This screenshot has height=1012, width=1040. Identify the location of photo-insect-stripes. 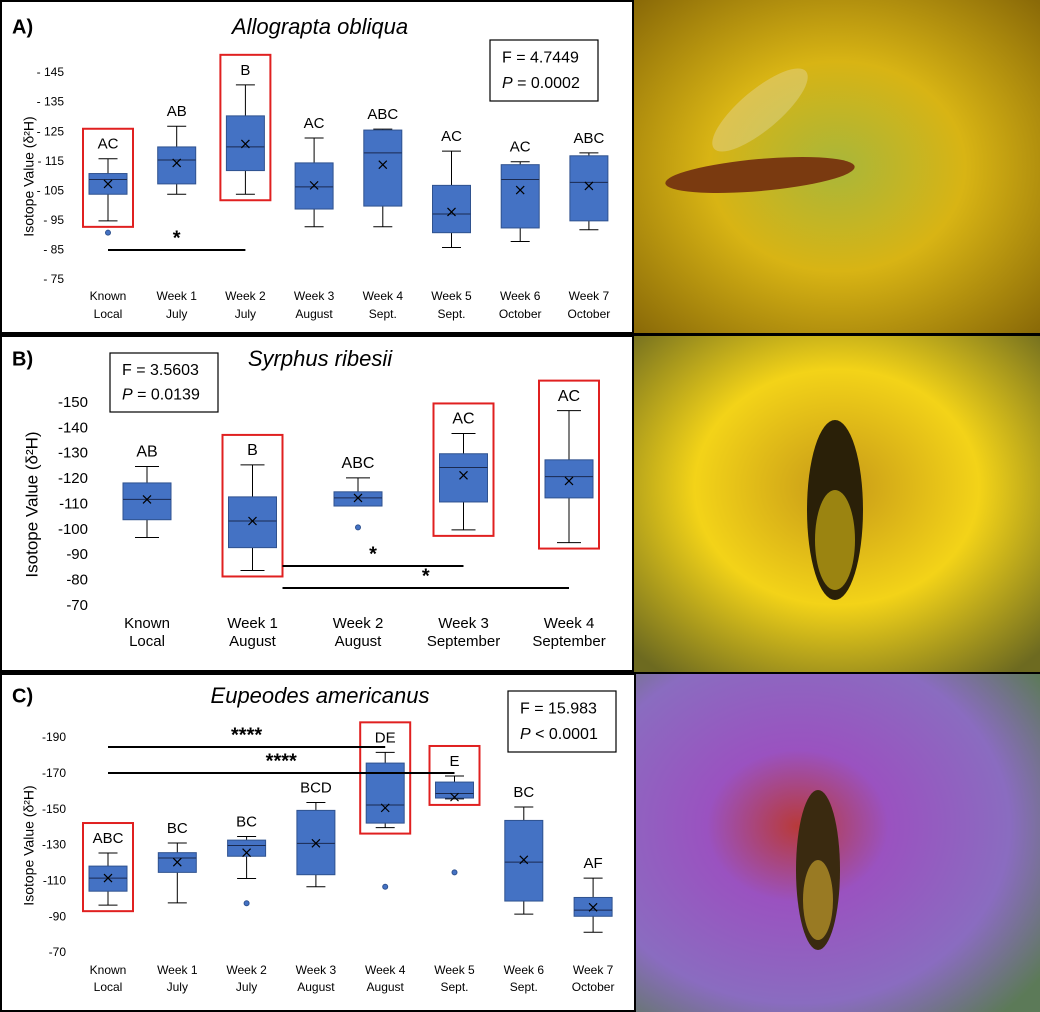
(818, 900).